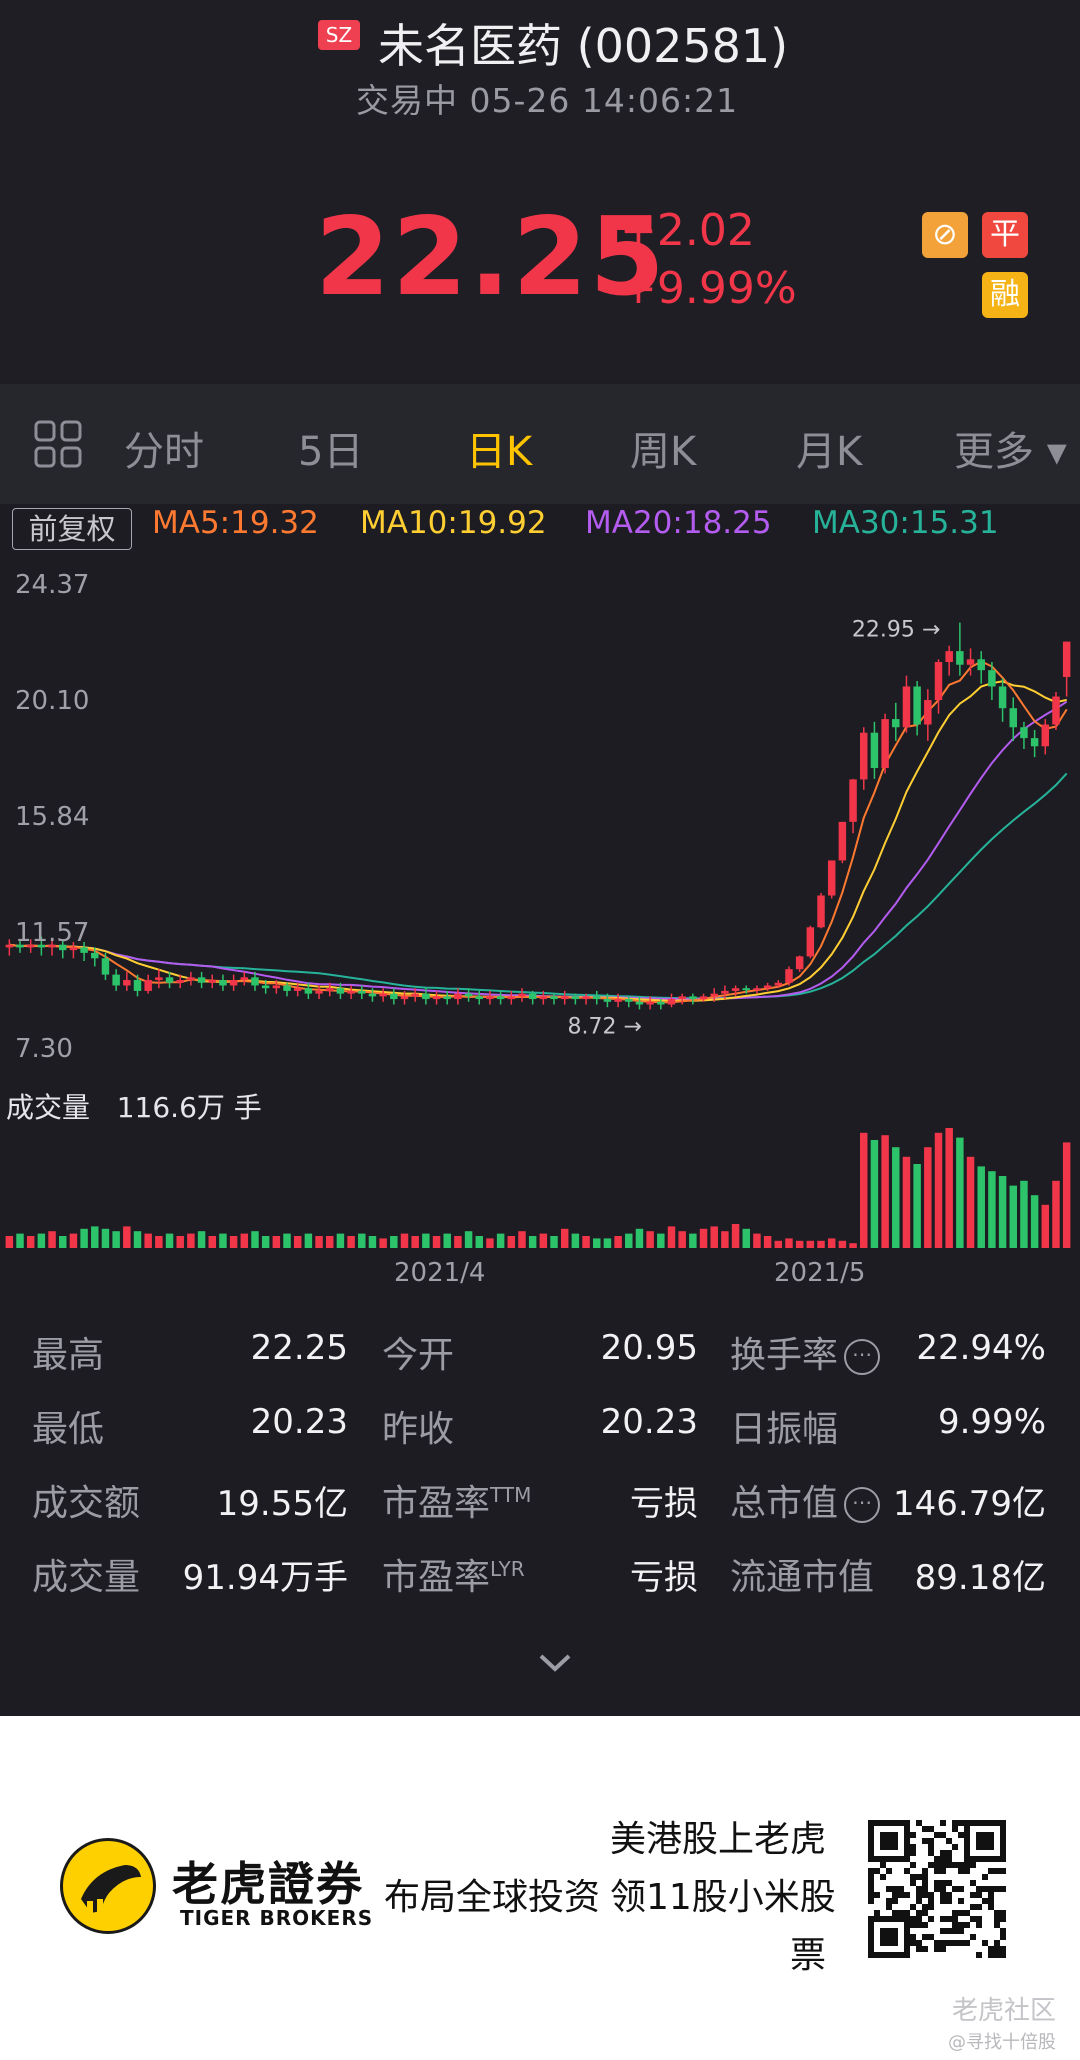 The width and height of the screenshot is (1080, 2060). What do you see at coordinates (1010, 452) in the screenshot?
I see `tab-more: 更多 ▾` at bounding box center [1010, 452].